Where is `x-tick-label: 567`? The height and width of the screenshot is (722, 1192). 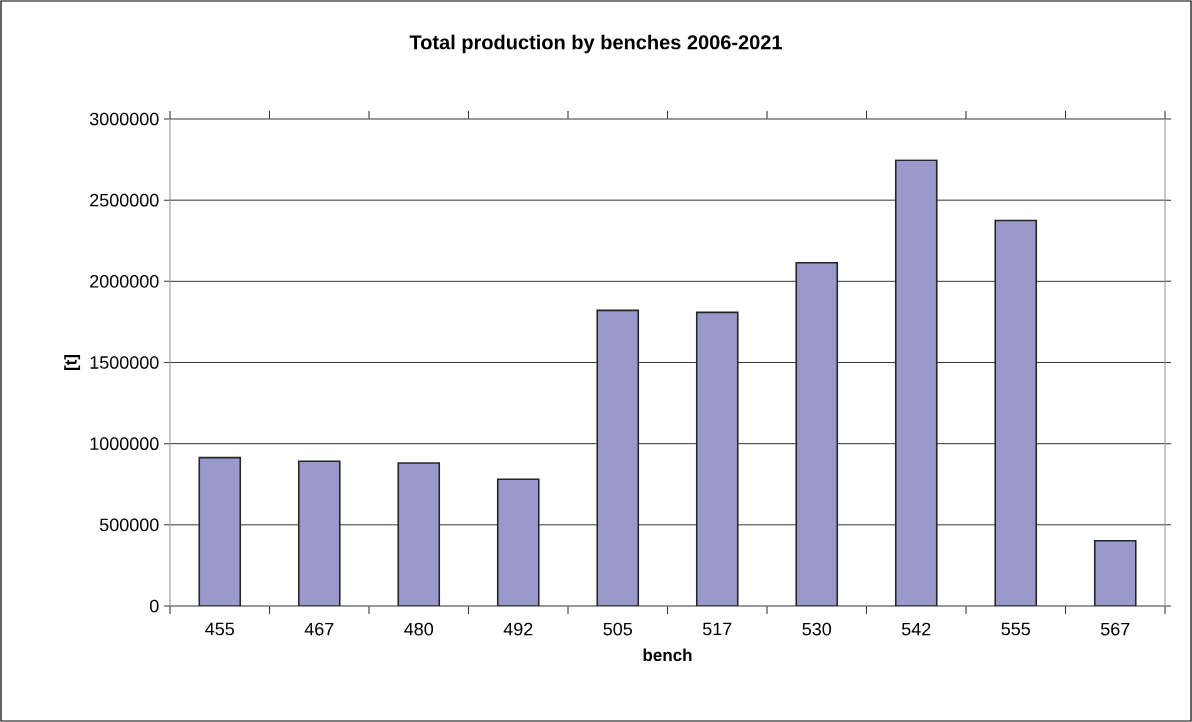 x-tick-label: 567 is located at coordinates (1115, 629).